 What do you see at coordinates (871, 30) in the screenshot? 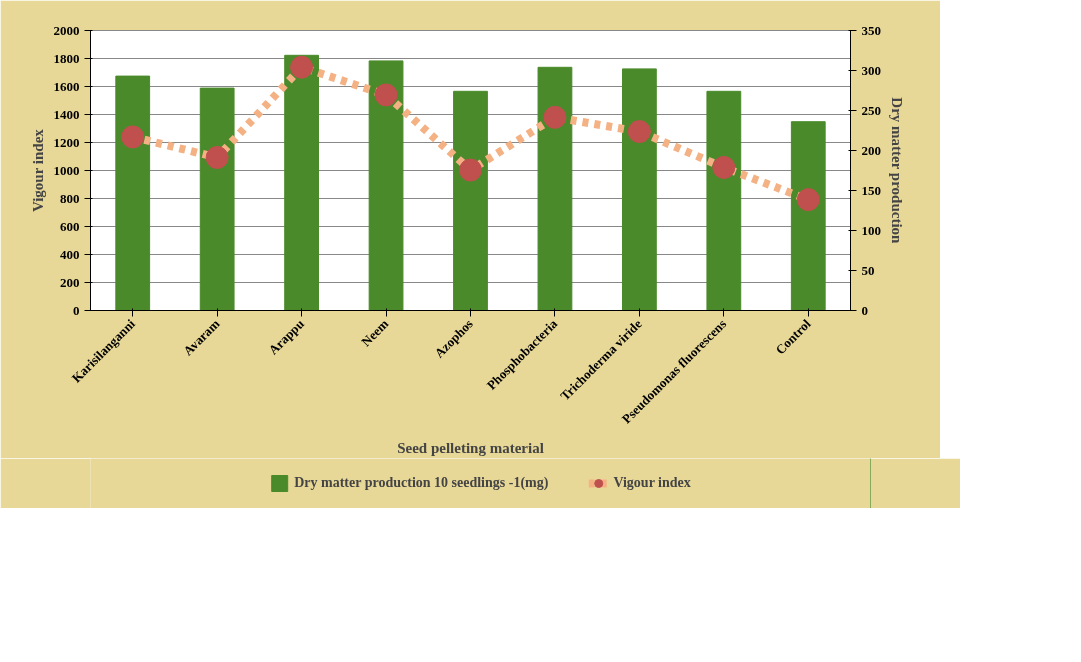
I see `y2-tick-label: 350` at bounding box center [871, 30].